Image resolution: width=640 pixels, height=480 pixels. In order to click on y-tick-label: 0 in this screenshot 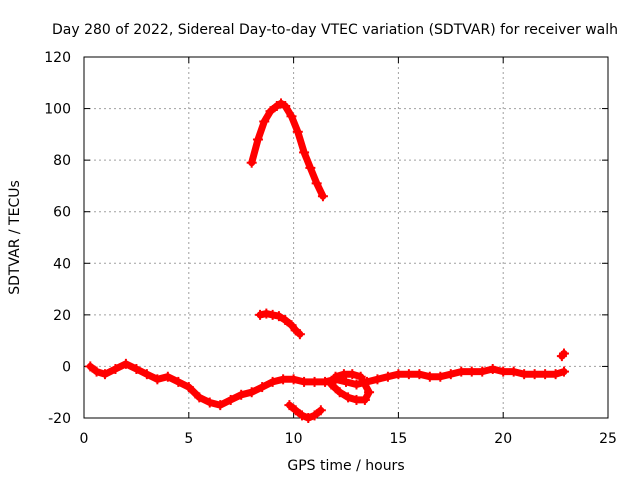, I will do `click(66, 367)`.